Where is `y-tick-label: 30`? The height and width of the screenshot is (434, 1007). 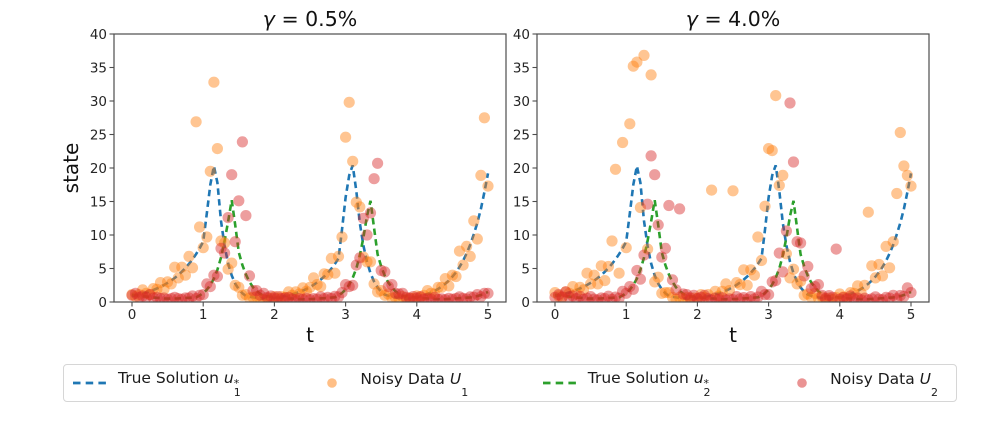
y-tick-label: 30 is located at coordinates (98, 102).